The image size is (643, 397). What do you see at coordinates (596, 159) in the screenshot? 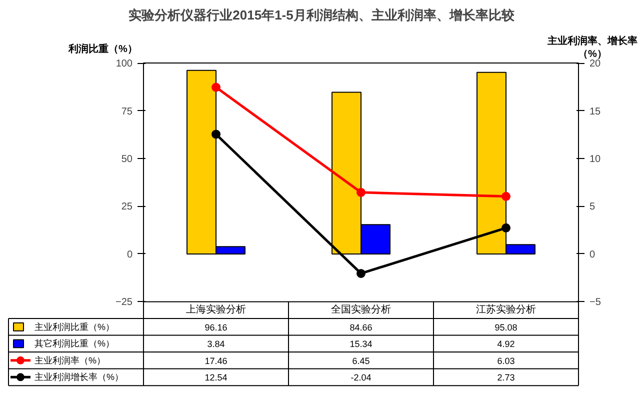
I see `y2-tick-label: 10` at bounding box center [596, 159].